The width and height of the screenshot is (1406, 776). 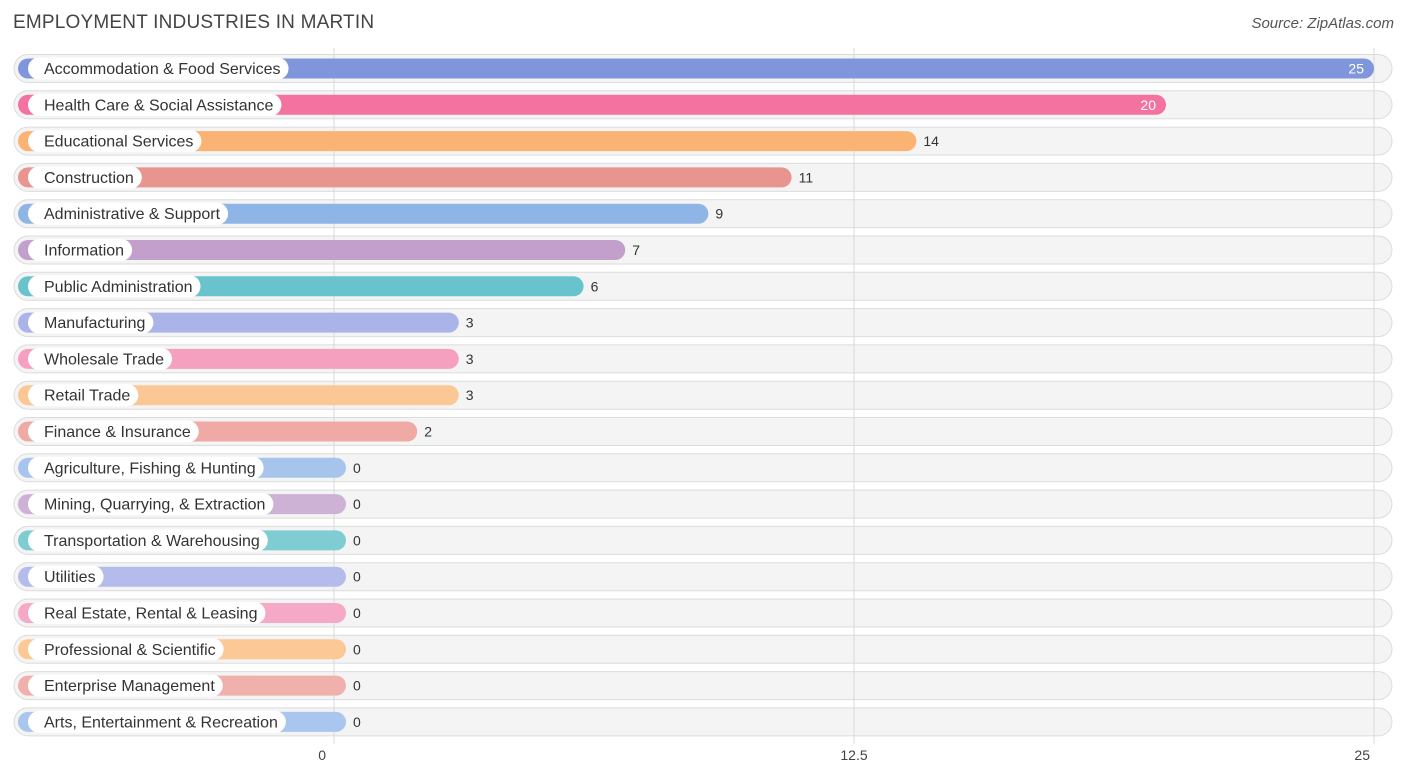 What do you see at coordinates (1362, 755) in the screenshot?
I see `x-tick-label: 25` at bounding box center [1362, 755].